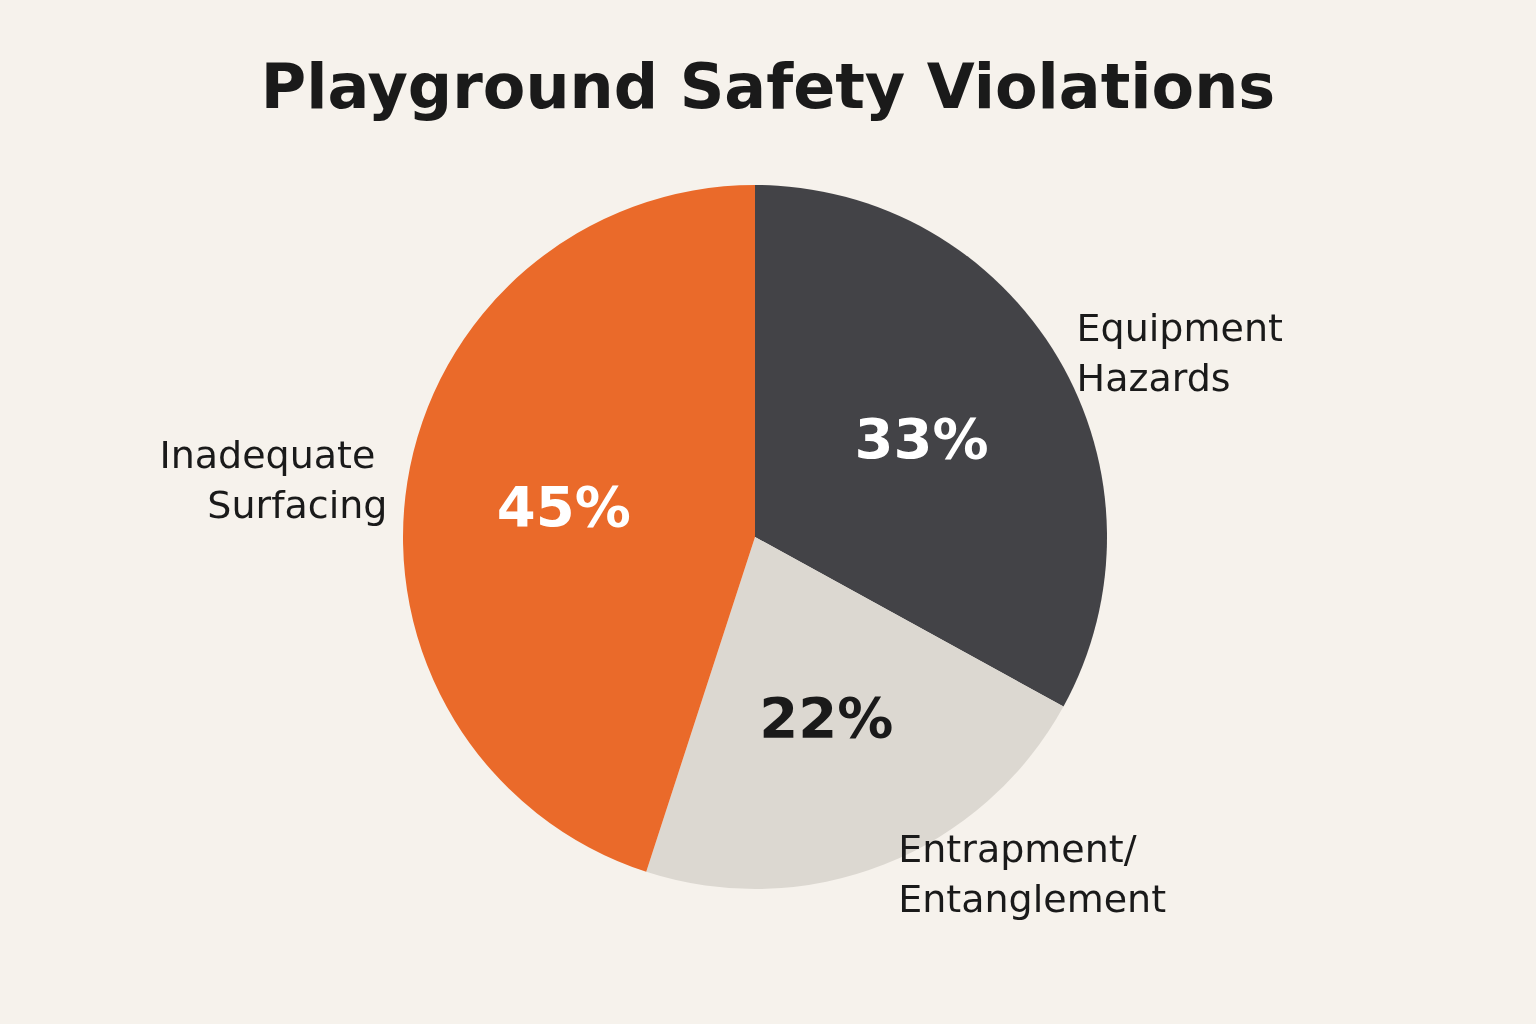  What do you see at coordinates (1032, 873) in the screenshot?
I see `slice-label: Entrapment/ Entanglement` at bounding box center [1032, 873].